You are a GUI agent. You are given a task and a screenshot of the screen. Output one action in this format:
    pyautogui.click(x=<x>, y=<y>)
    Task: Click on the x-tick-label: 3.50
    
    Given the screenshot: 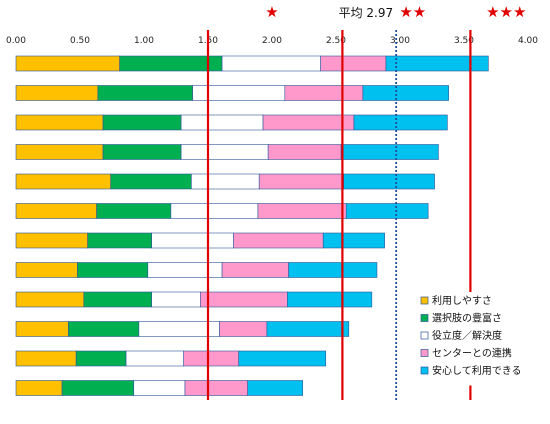 What is the action you would take?
    pyautogui.click(x=464, y=41)
    